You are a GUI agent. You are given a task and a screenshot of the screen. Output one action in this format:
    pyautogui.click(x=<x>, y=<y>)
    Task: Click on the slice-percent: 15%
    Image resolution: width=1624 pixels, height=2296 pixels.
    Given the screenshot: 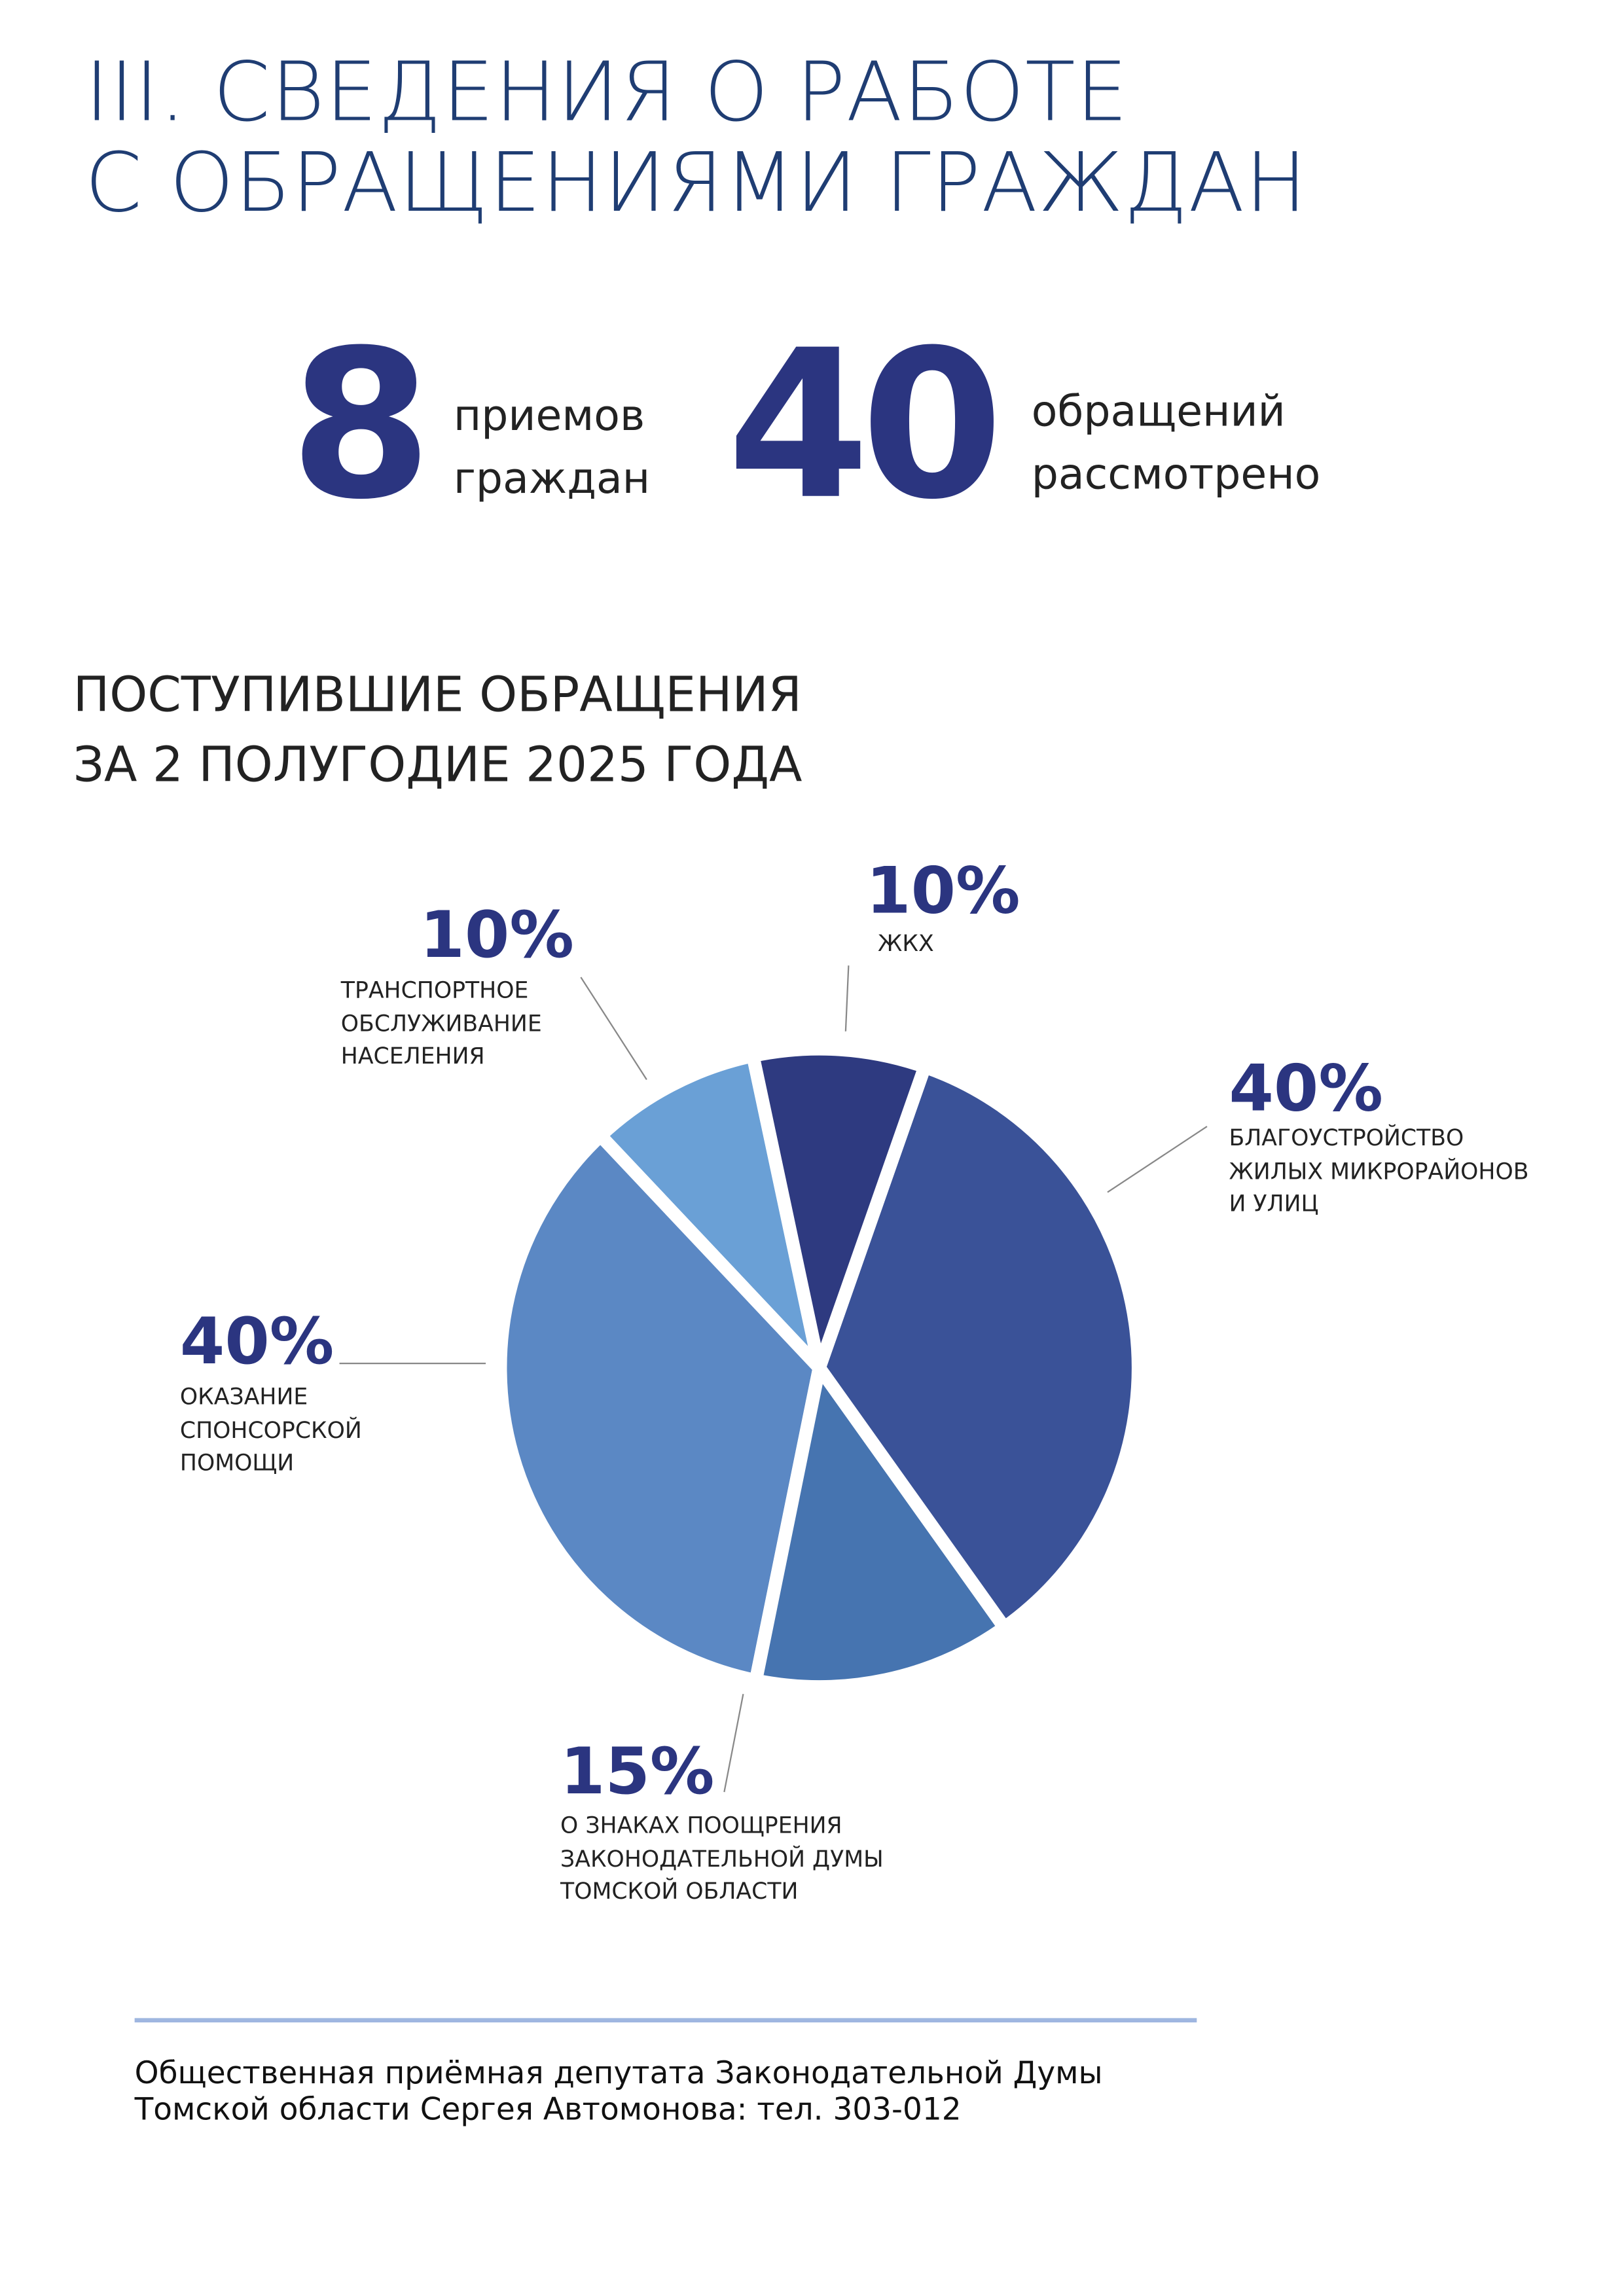 What is the action you would take?
    pyautogui.click(x=637, y=1772)
    